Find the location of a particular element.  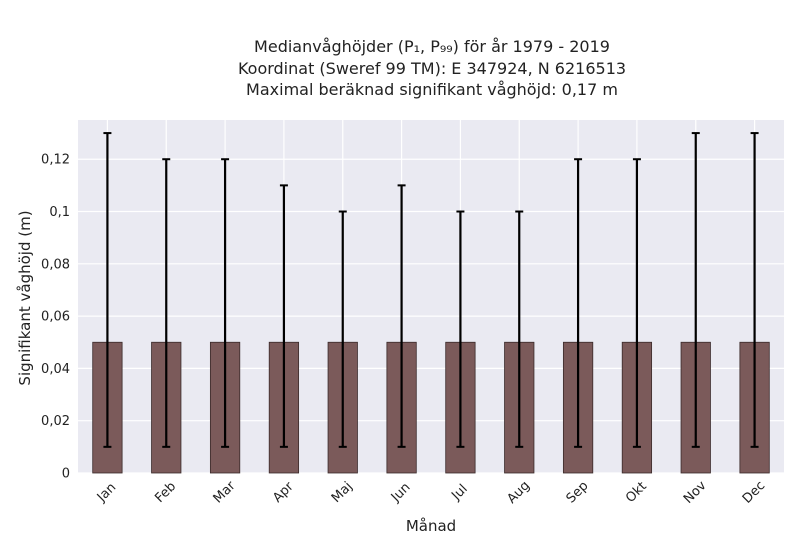

x-axis-label: Månad is located at coordinates (431, 526).